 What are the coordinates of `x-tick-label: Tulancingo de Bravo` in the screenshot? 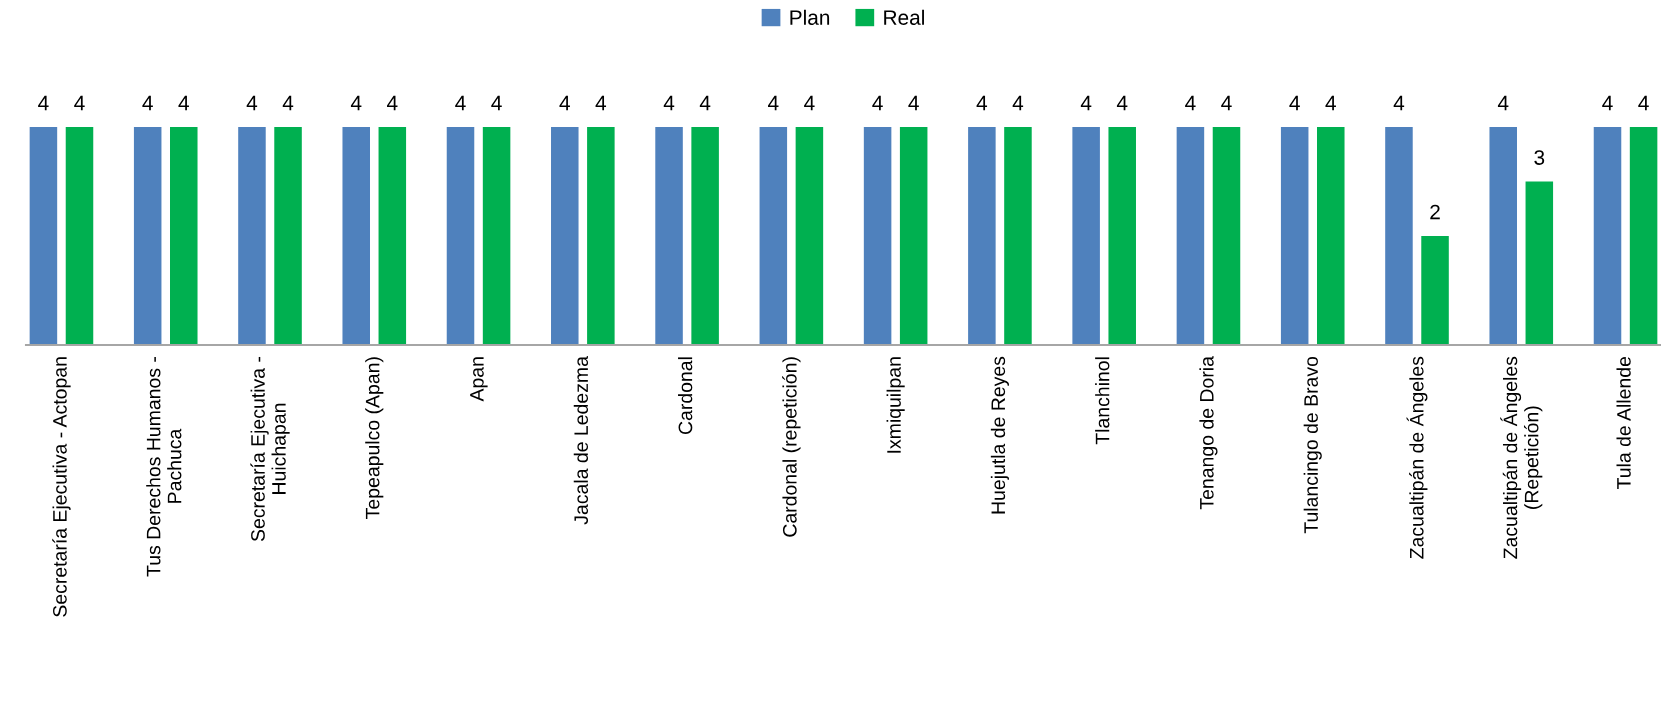 It's located at (1312, 445).